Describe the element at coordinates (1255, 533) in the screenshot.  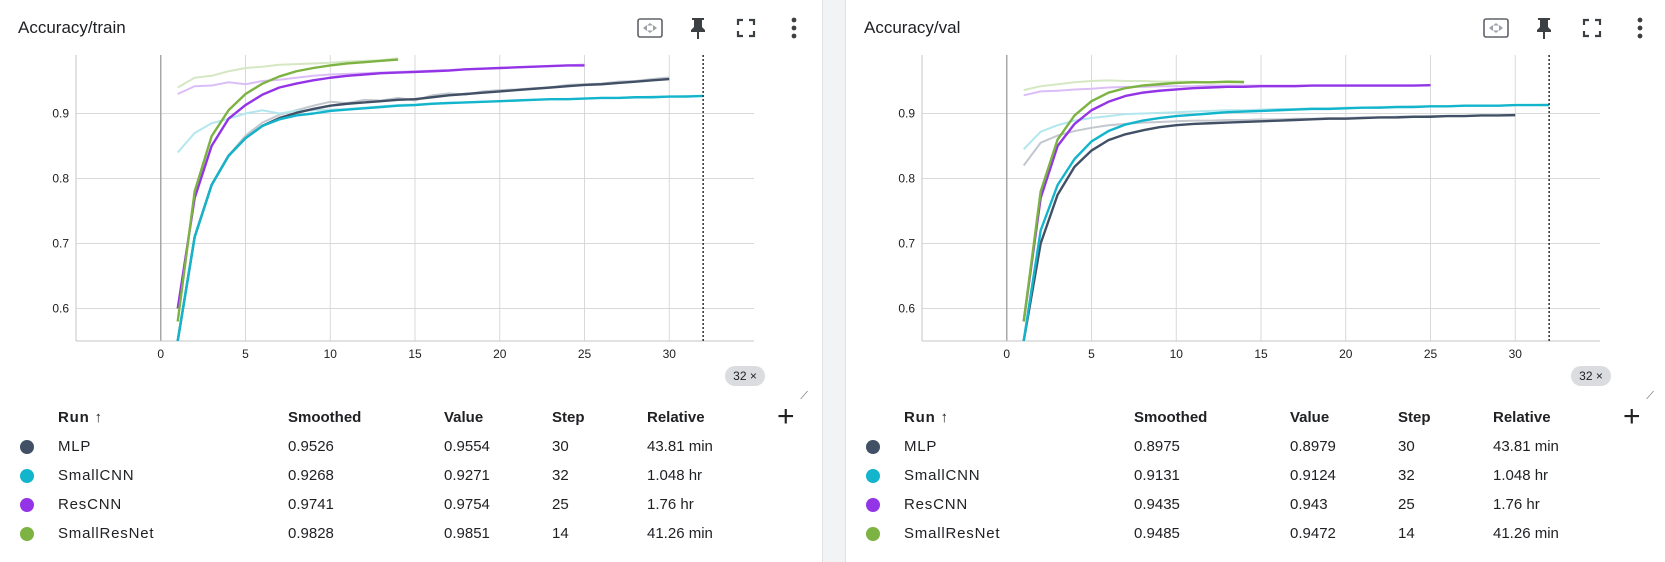
I see `table-row: SmallResNet 0.9485 0.9472 14 41.26 min` at that location.